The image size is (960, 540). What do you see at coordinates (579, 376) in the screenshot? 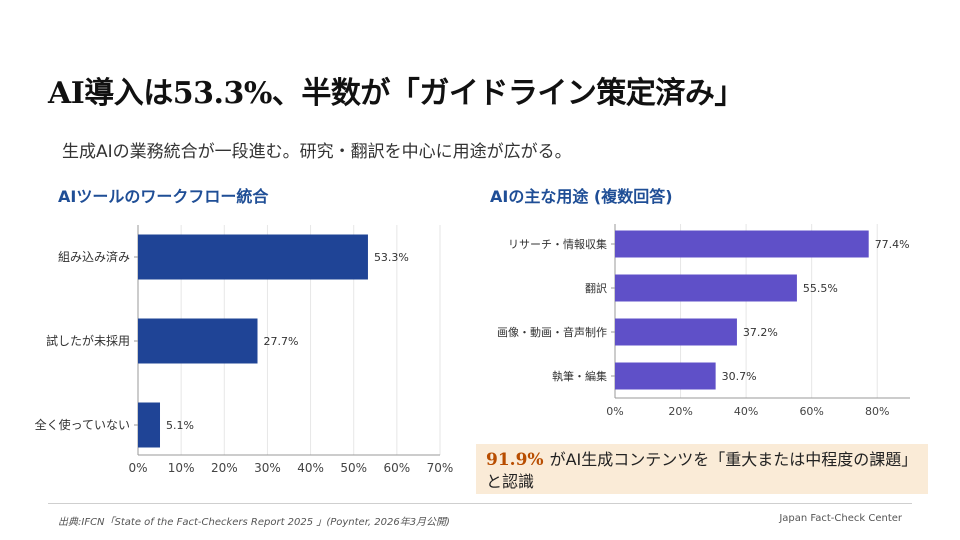
I see `chart2-category-label: 執筆・編集` at bounding box center [579, 376].